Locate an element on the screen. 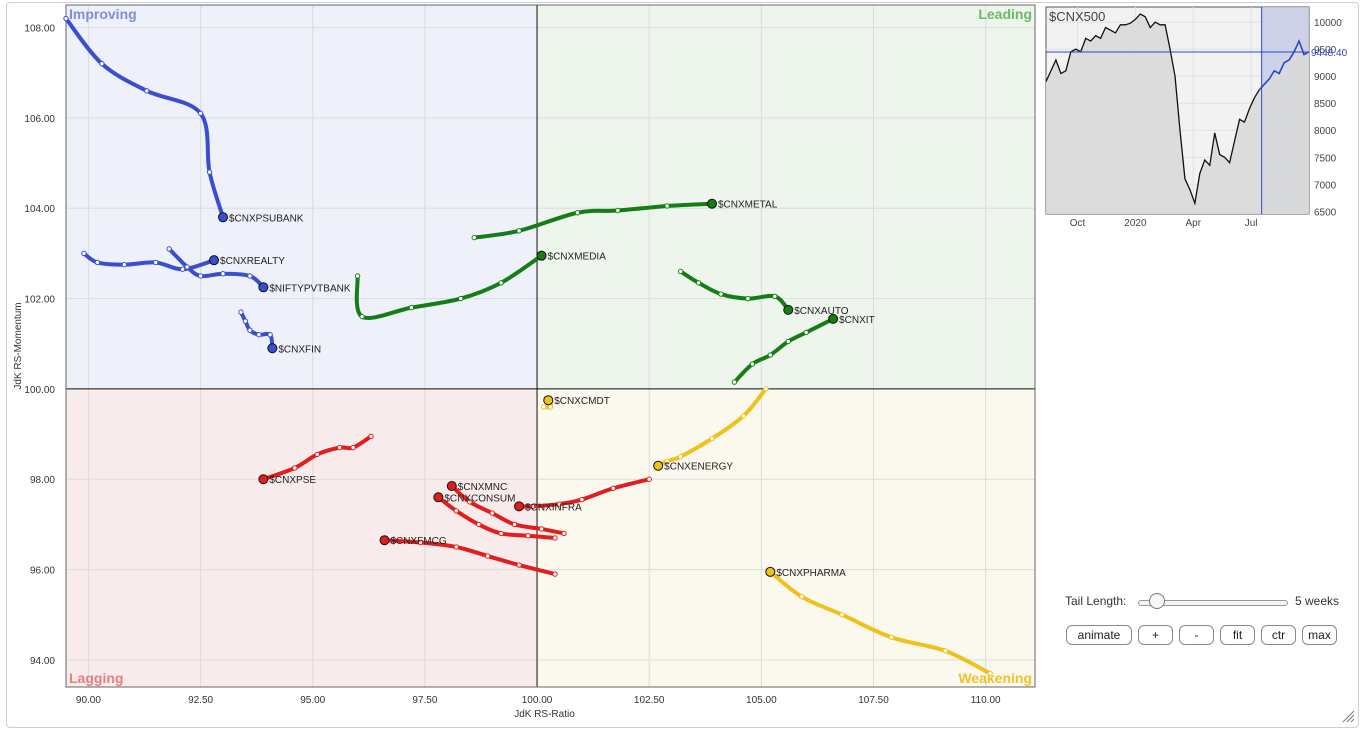 This screenshot has width=1363, height=735. series-cnxmedia: $CNXMEDIA is located at coordinates (480, 285).